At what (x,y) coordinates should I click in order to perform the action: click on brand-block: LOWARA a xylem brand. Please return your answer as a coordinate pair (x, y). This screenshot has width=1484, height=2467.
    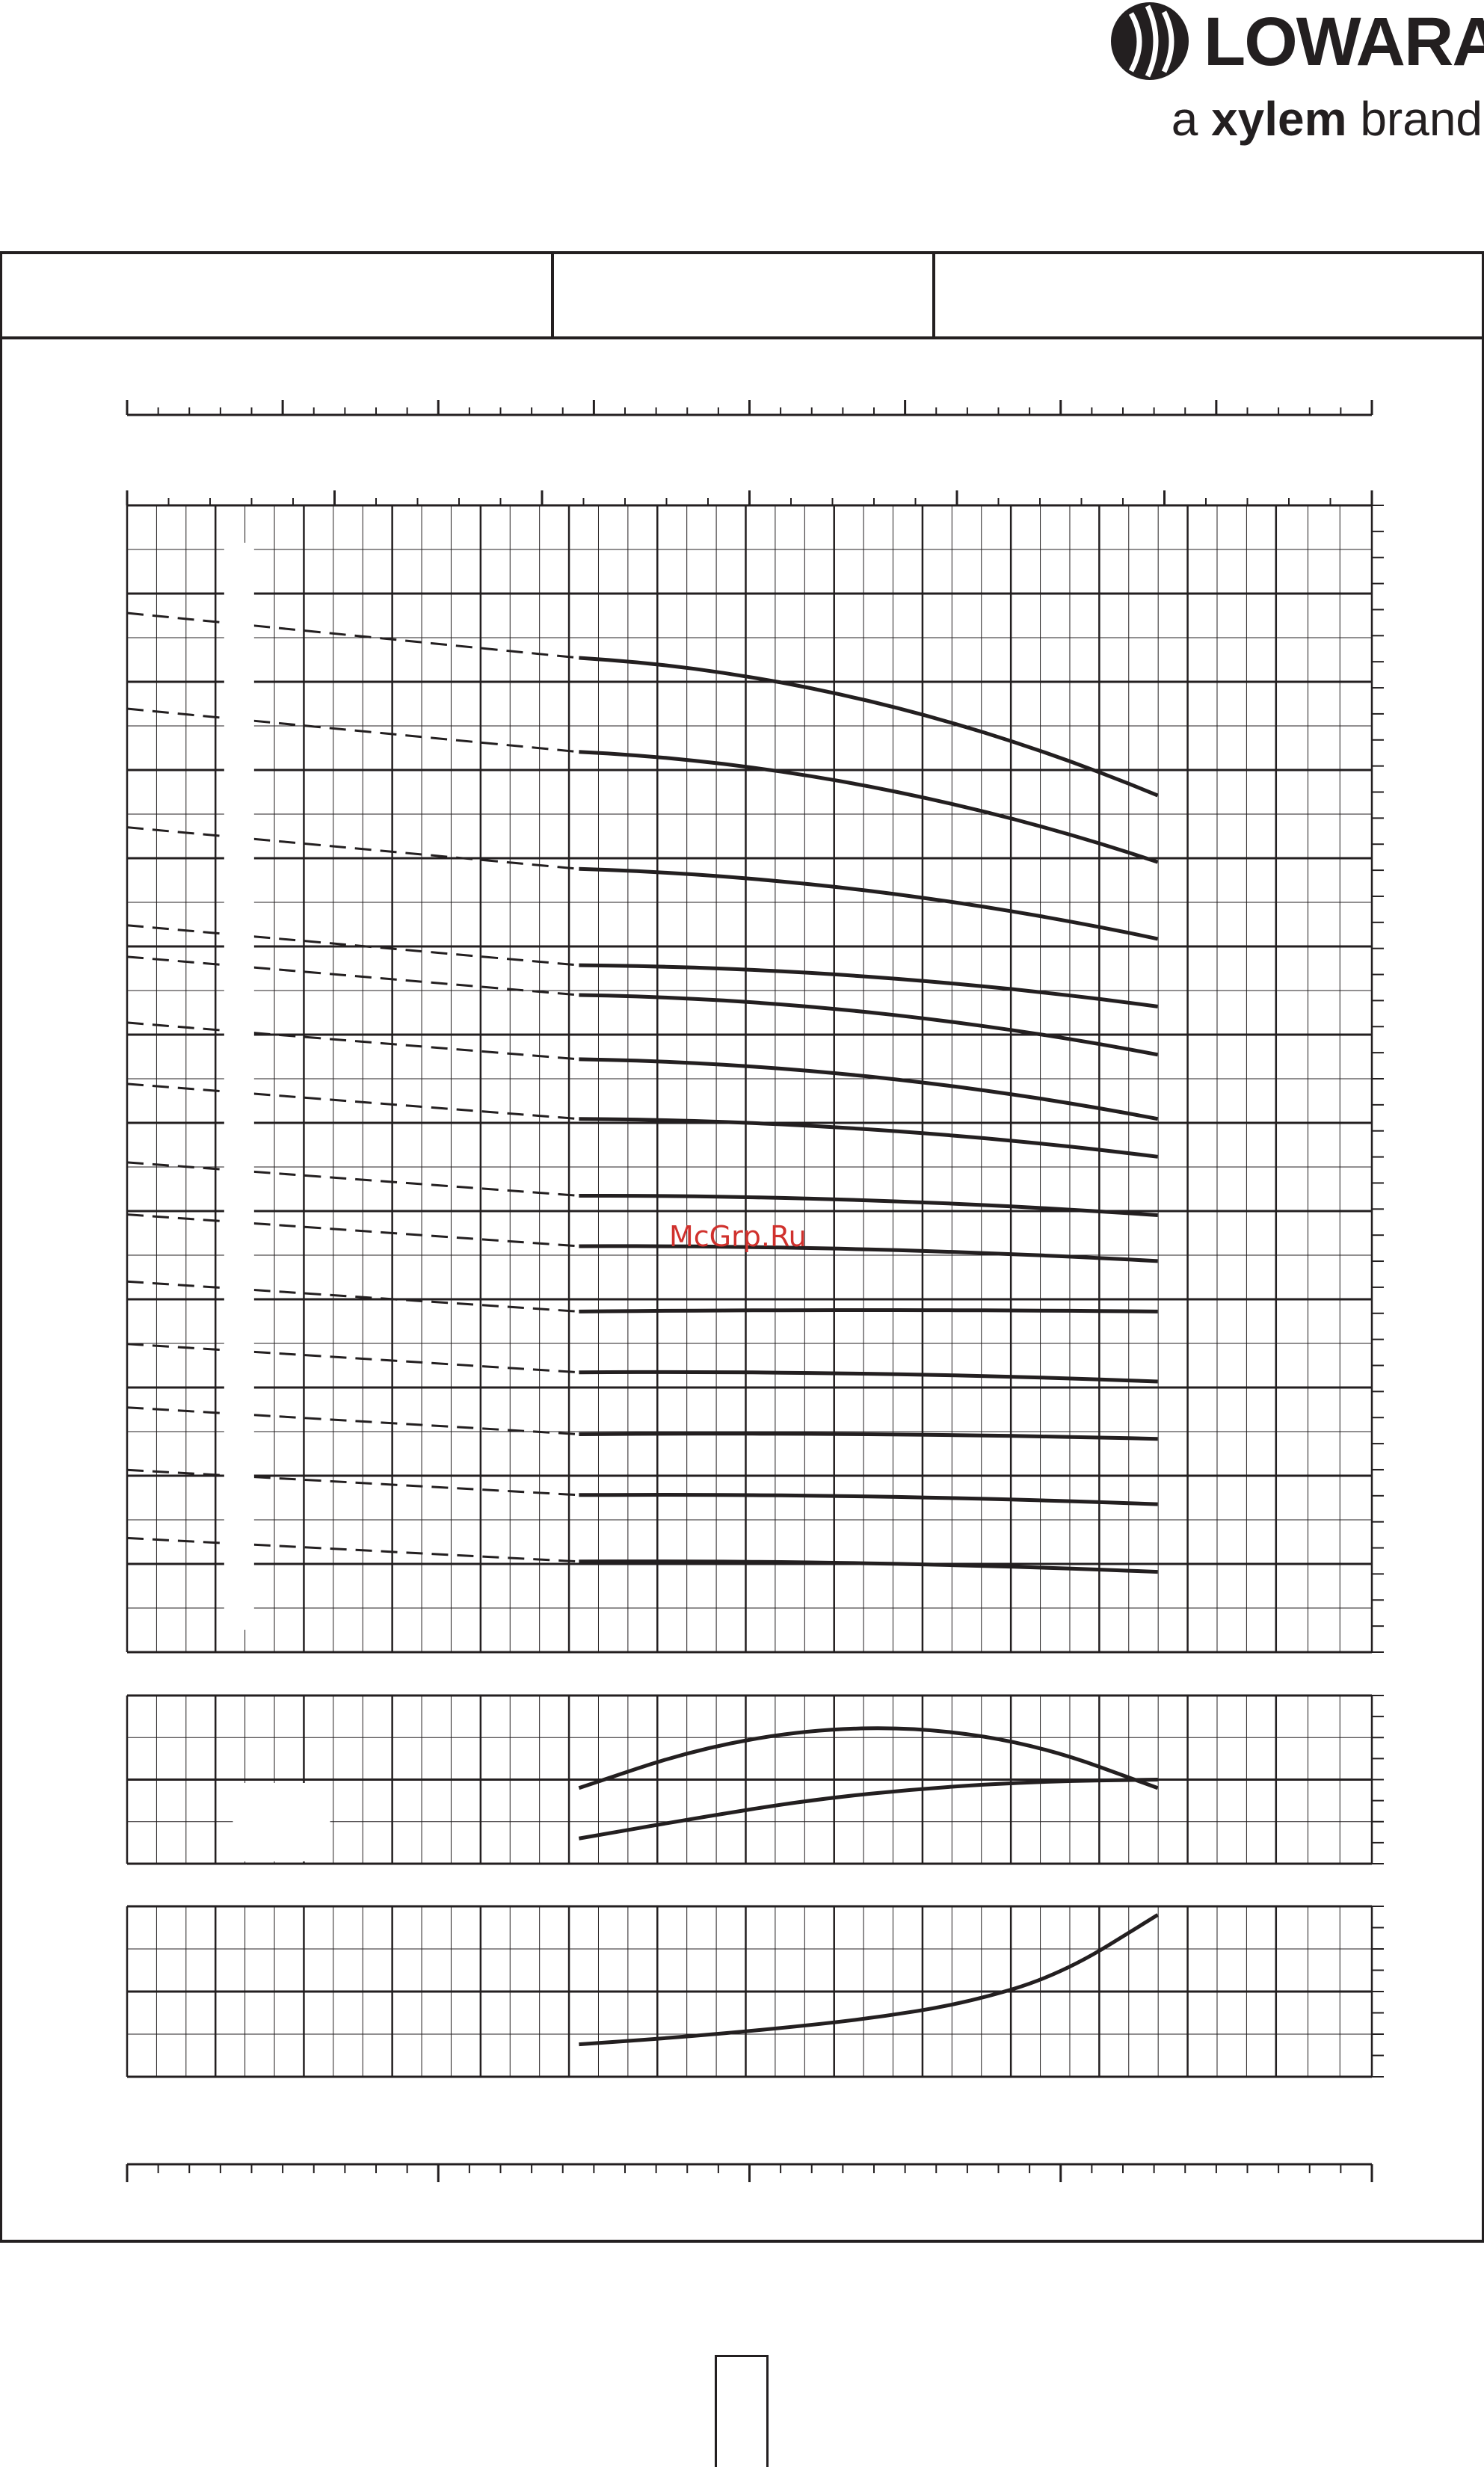
    Looking at the image, I should click on (1290, 78).